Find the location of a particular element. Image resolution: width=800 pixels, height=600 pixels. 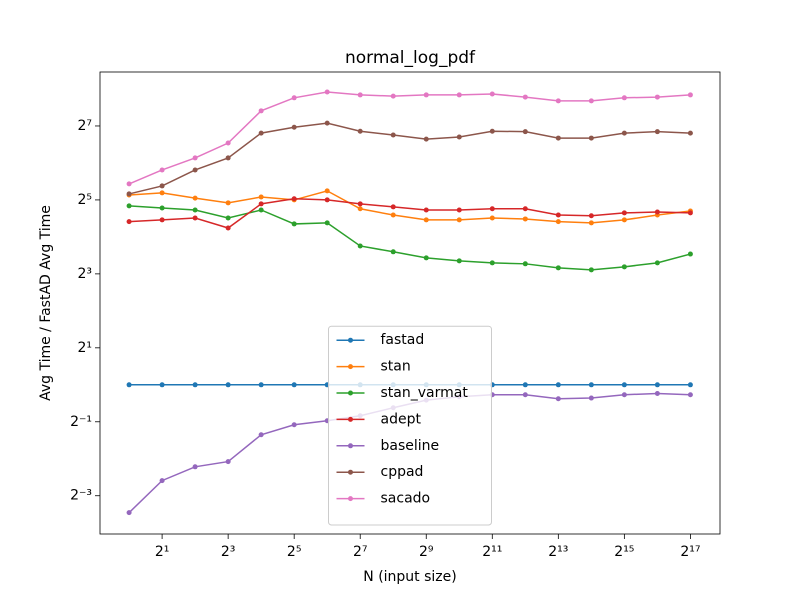

x-tick-label: 2⁵ is located at coordinates (294, 552).